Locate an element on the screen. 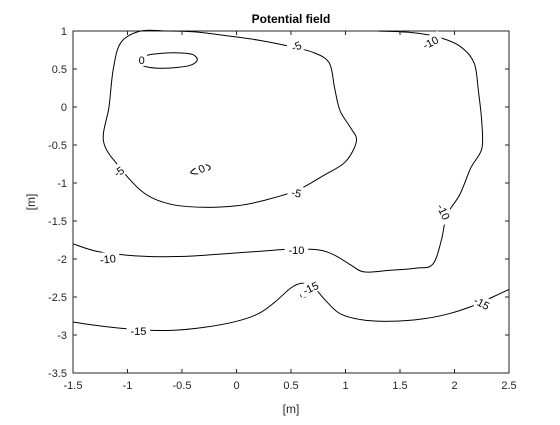 Image resolution: width=560 pixels, height=425 pixels. contour-label: -15 is located at coordinates (138, 331).